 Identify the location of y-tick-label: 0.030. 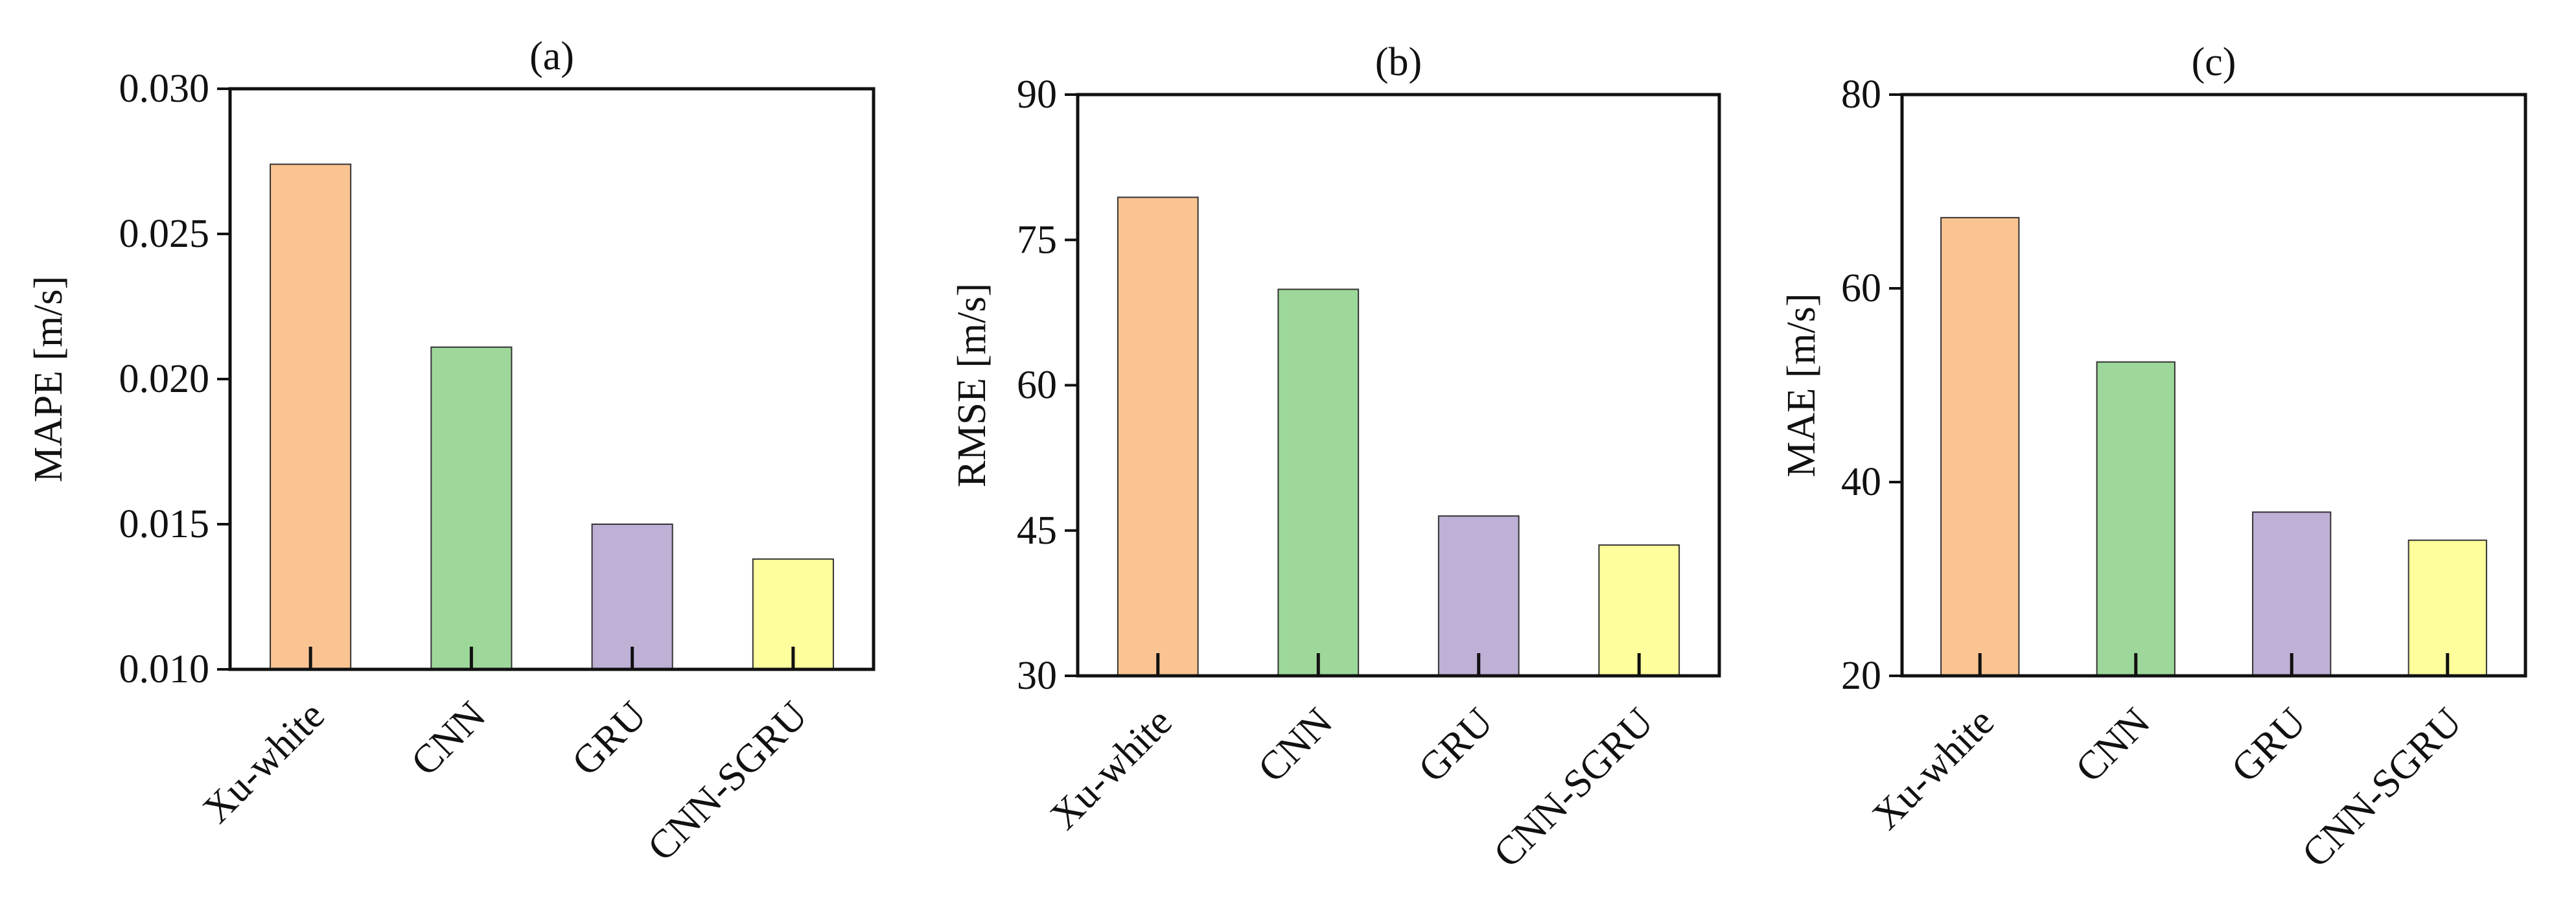
(164, 89).